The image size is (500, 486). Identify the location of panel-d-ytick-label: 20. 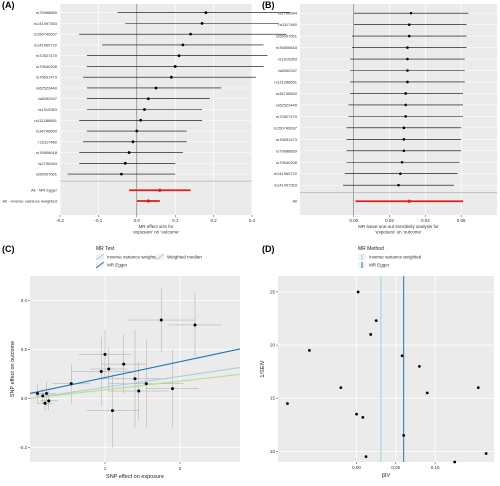
(273, 345).